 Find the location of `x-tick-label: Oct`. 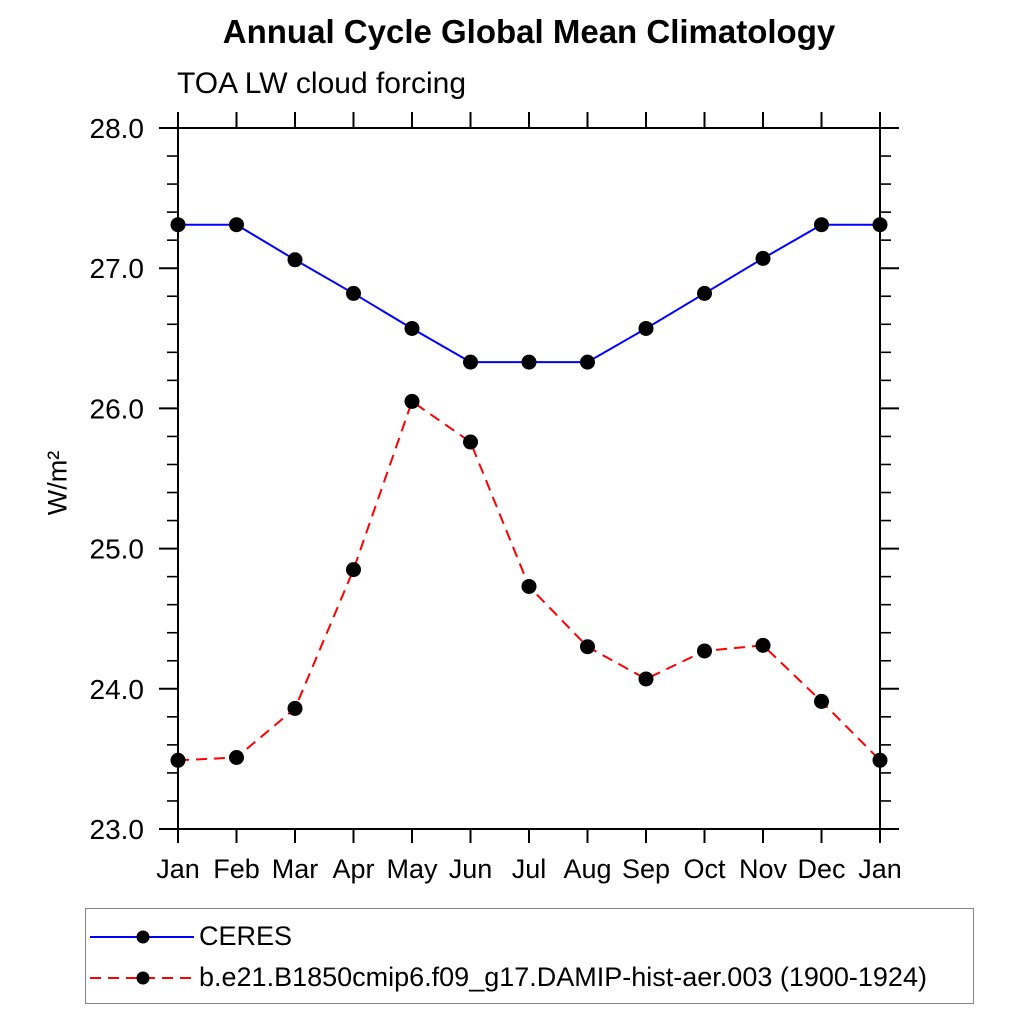

x-tick-label: Oct is located at coordinates (704, 869).